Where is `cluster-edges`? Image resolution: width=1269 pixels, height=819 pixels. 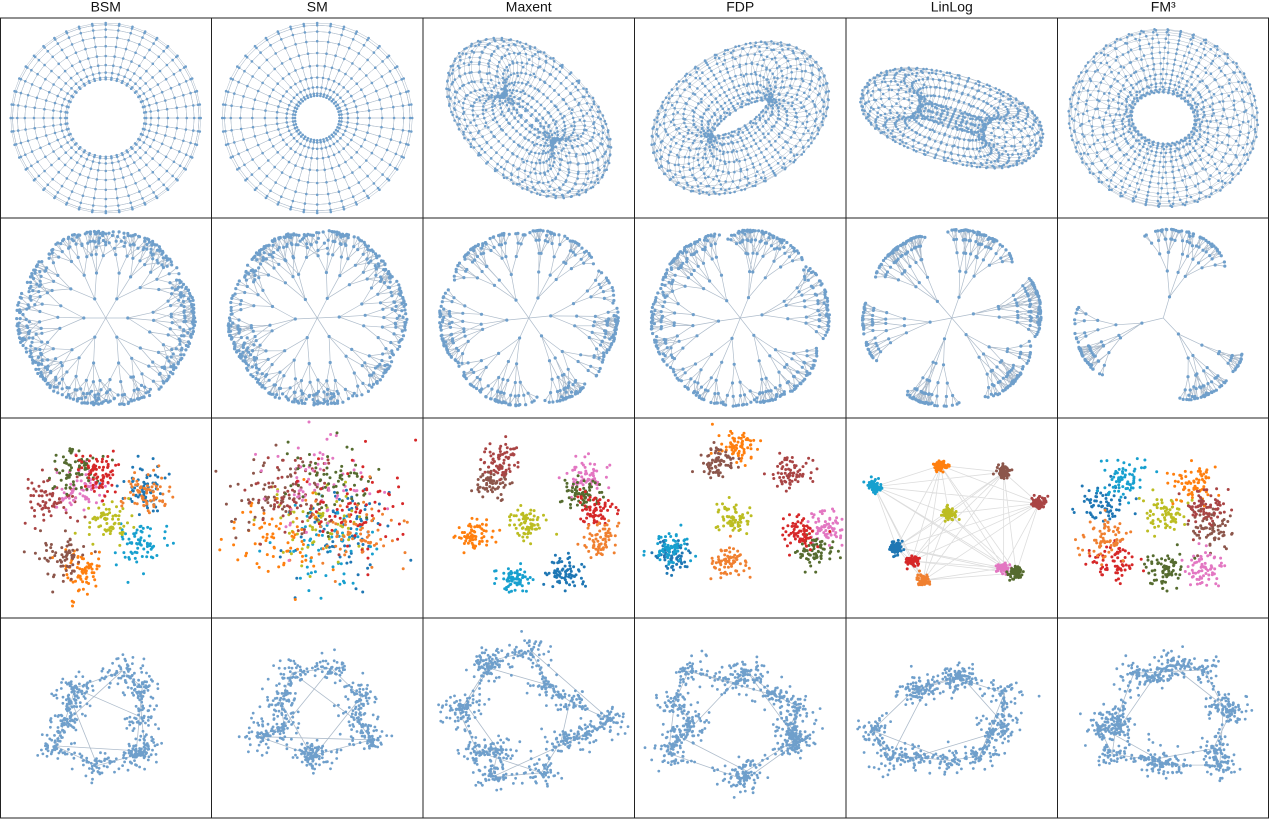 cluster-edges is located at coordinates (957, 523).